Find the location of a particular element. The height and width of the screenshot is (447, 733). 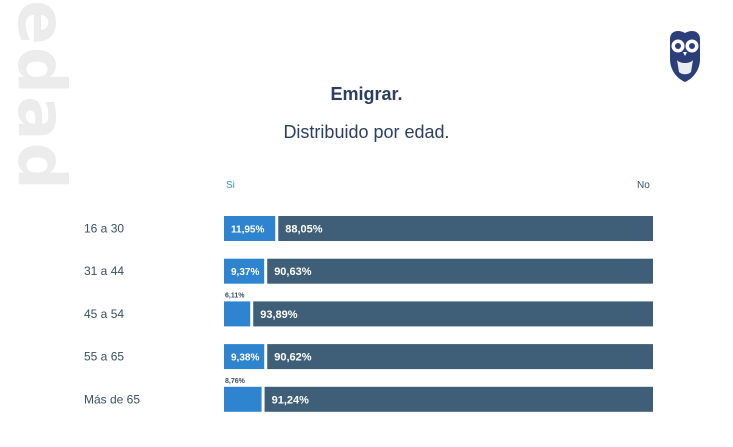

data-label-no: 91,24% is located at coordinates (291, 400).